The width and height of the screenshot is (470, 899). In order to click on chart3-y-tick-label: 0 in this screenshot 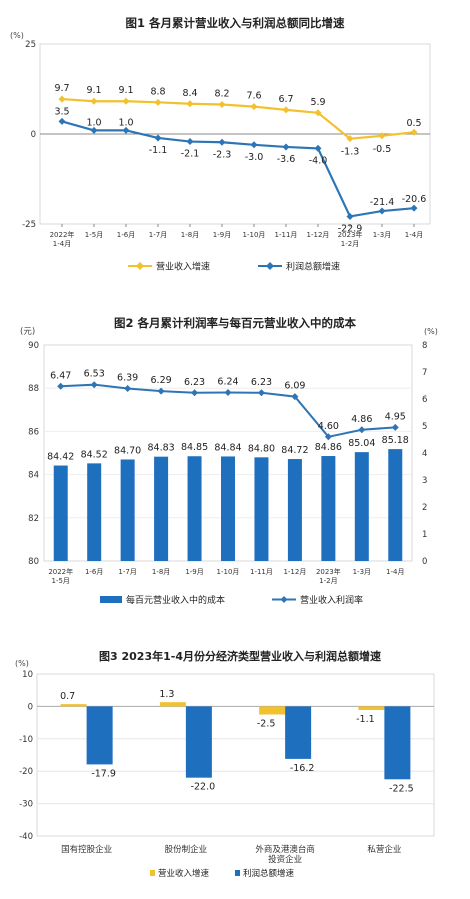, I will do `click(30, 707)`.